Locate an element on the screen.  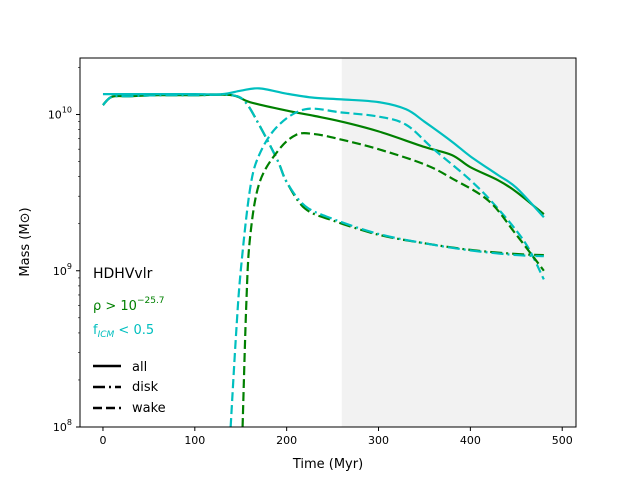
annotation-ficm-base: f is located at coordinates (95, 330).